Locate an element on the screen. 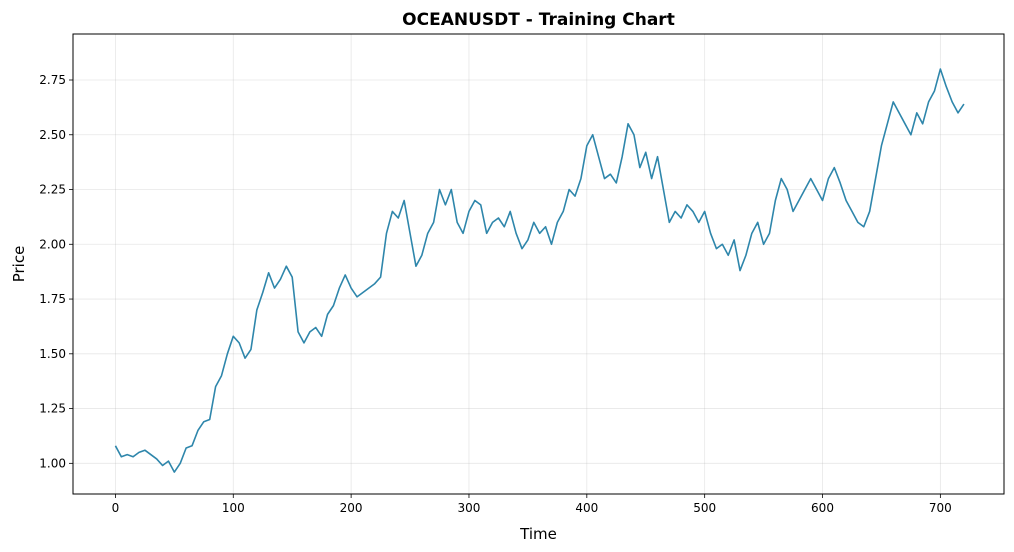  y-tick-label: 1.25 is located at coordinates (52, 409).